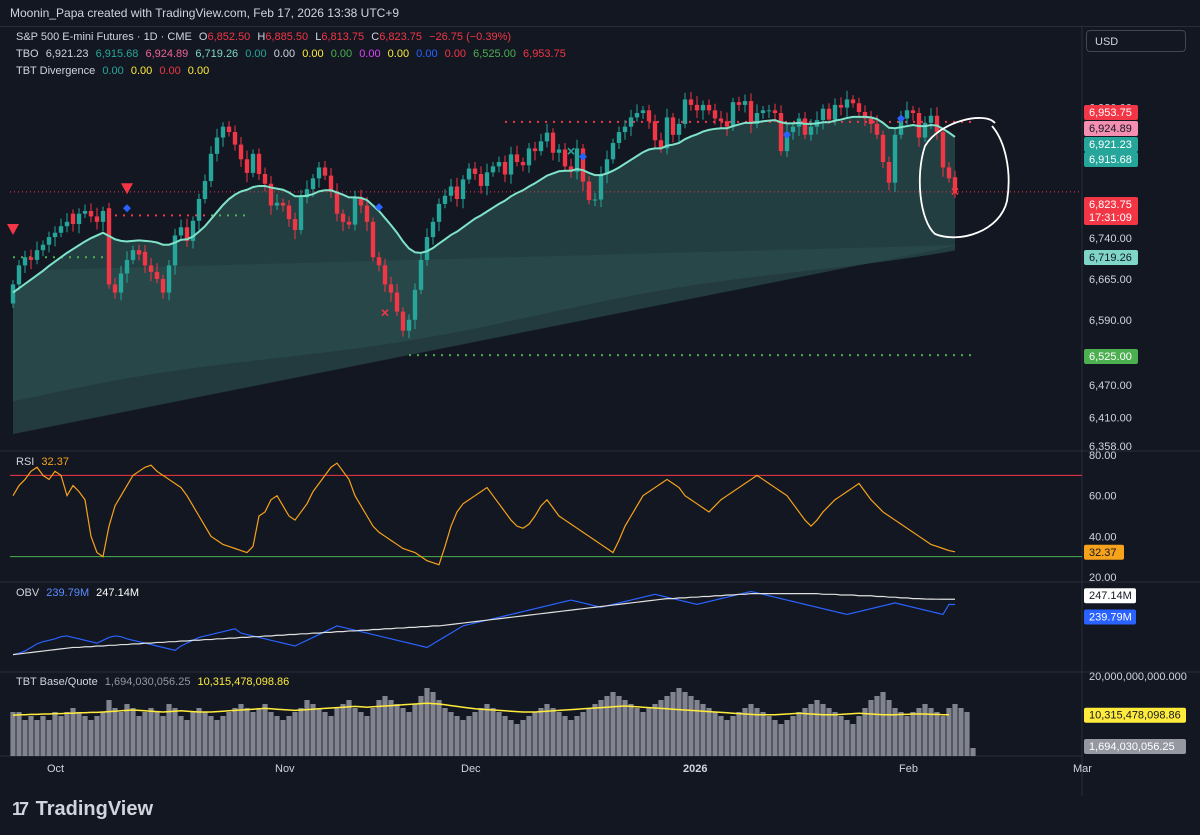 The height and width of the screenshot is (835, 1200). What do you see at coordinates (375, 37) in the screenshot?
I see `close-label: C` at bounding box center [375, 37].